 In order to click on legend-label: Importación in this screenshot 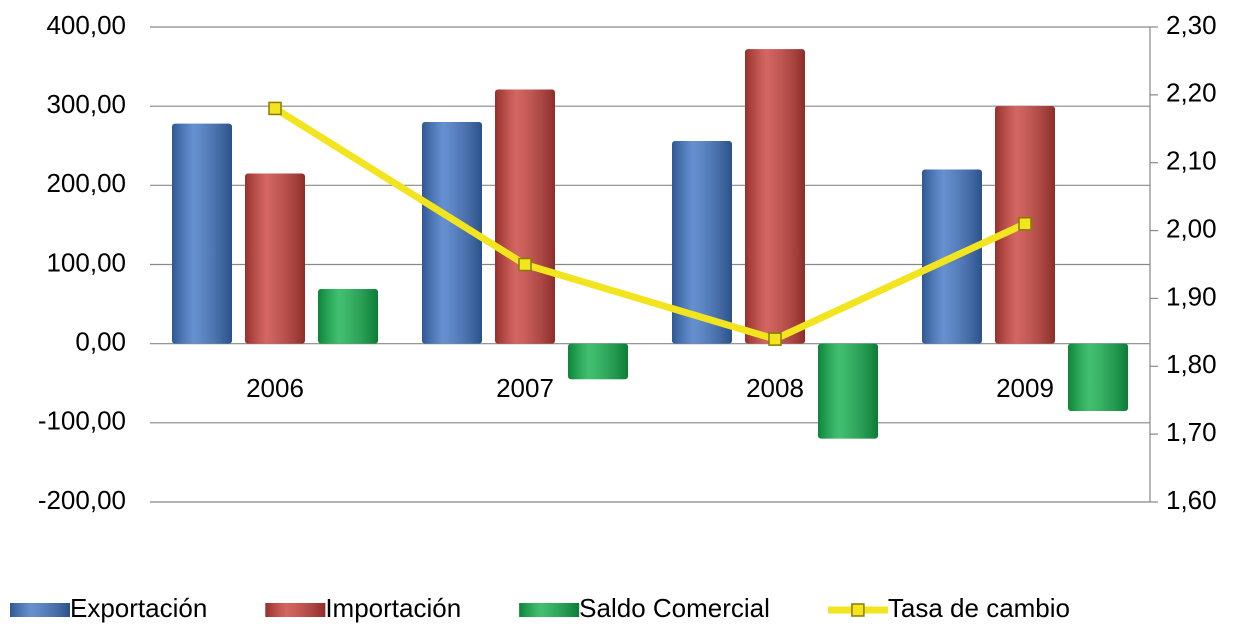, I will do `click(393, 608)`.